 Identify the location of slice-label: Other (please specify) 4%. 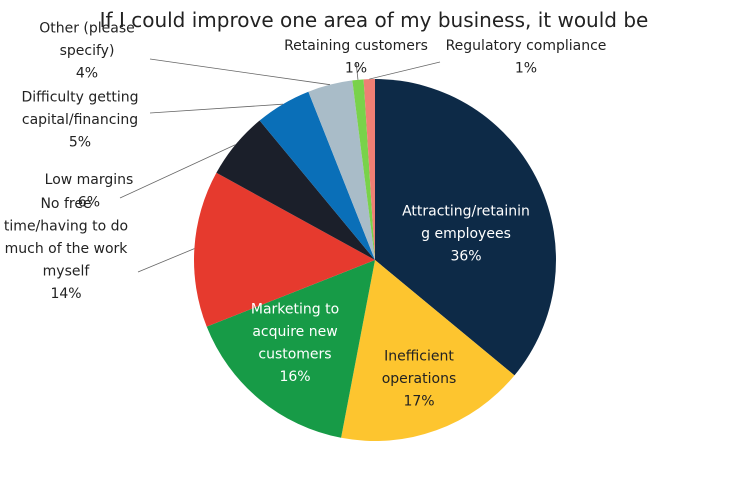
(87, 51).